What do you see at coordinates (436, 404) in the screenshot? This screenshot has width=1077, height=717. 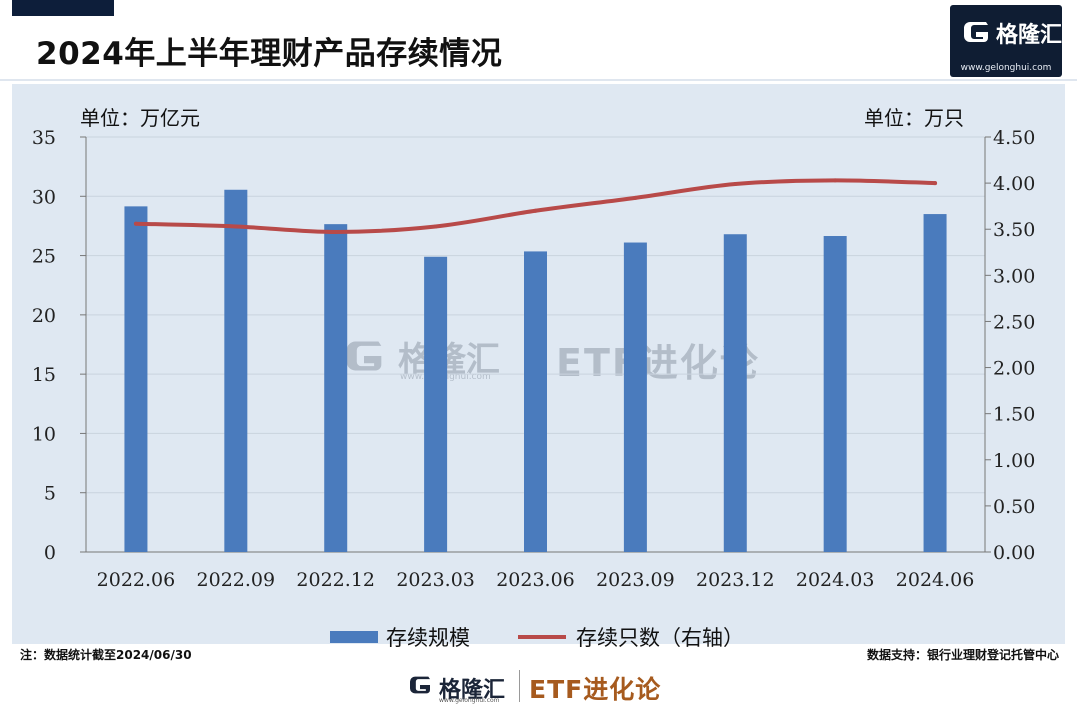 I see `bar-2023.03` at bounding box center [436, 404].